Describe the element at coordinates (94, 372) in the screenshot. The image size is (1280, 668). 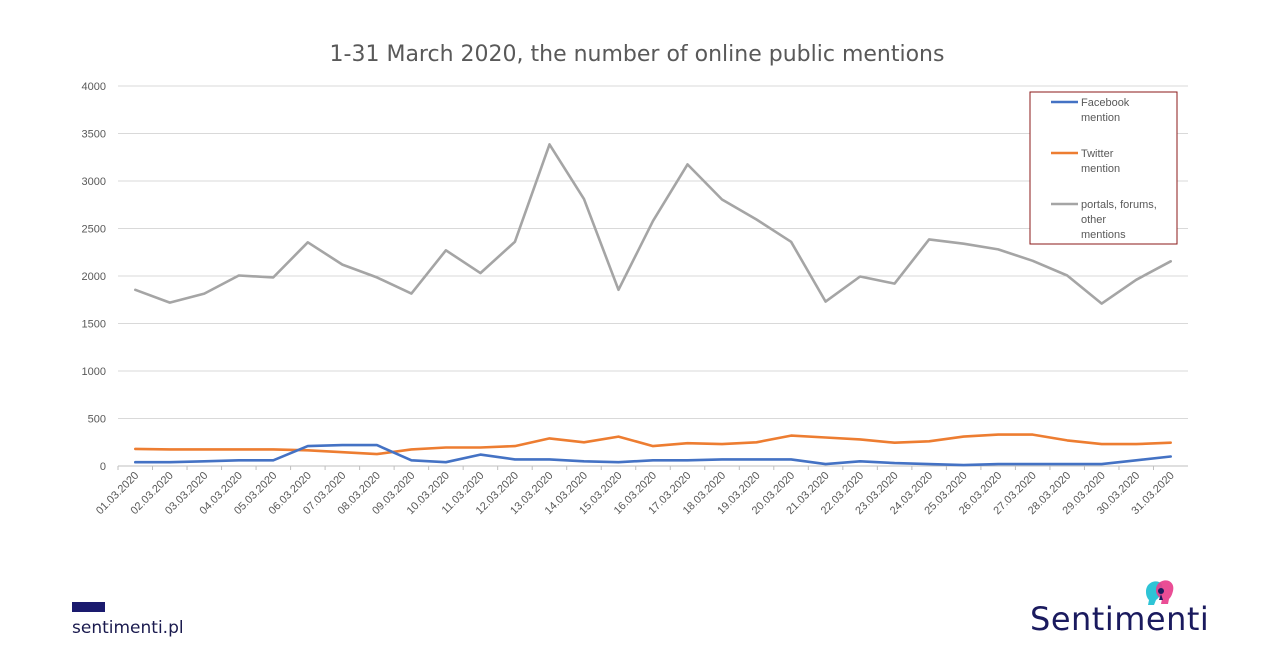
I see `y-tick-label: 1000` at that location.